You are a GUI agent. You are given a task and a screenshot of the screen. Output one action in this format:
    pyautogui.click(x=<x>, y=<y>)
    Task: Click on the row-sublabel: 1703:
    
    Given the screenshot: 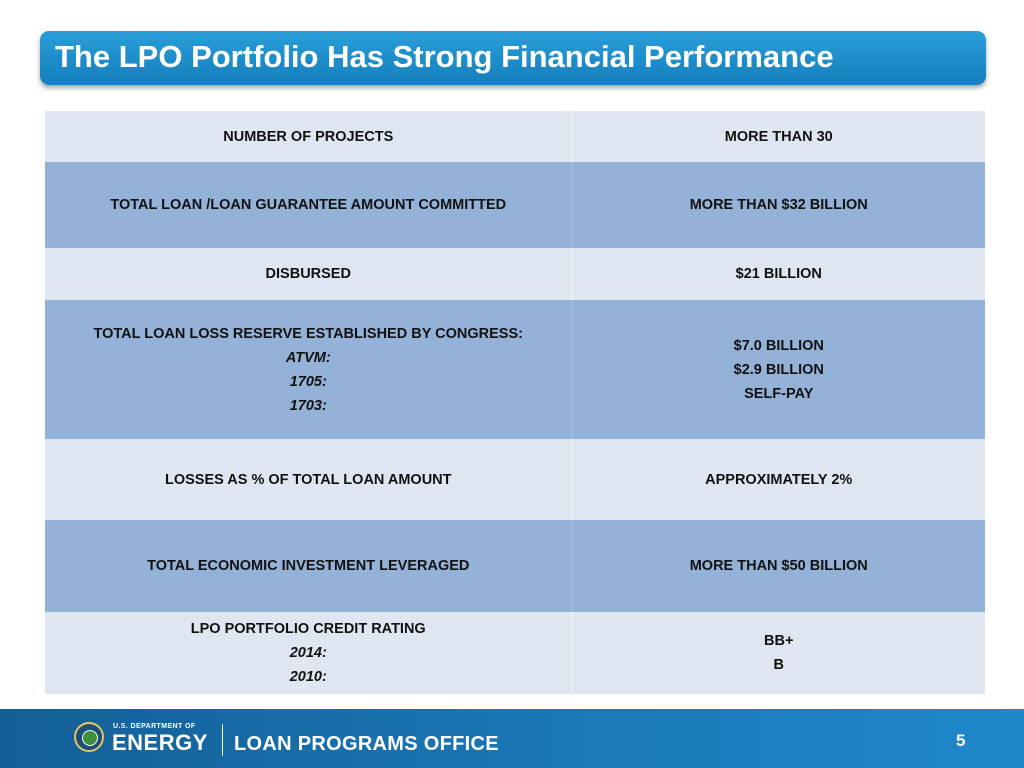 What is the action you would take?
    pyautogui.click(x=308, y=405)
    